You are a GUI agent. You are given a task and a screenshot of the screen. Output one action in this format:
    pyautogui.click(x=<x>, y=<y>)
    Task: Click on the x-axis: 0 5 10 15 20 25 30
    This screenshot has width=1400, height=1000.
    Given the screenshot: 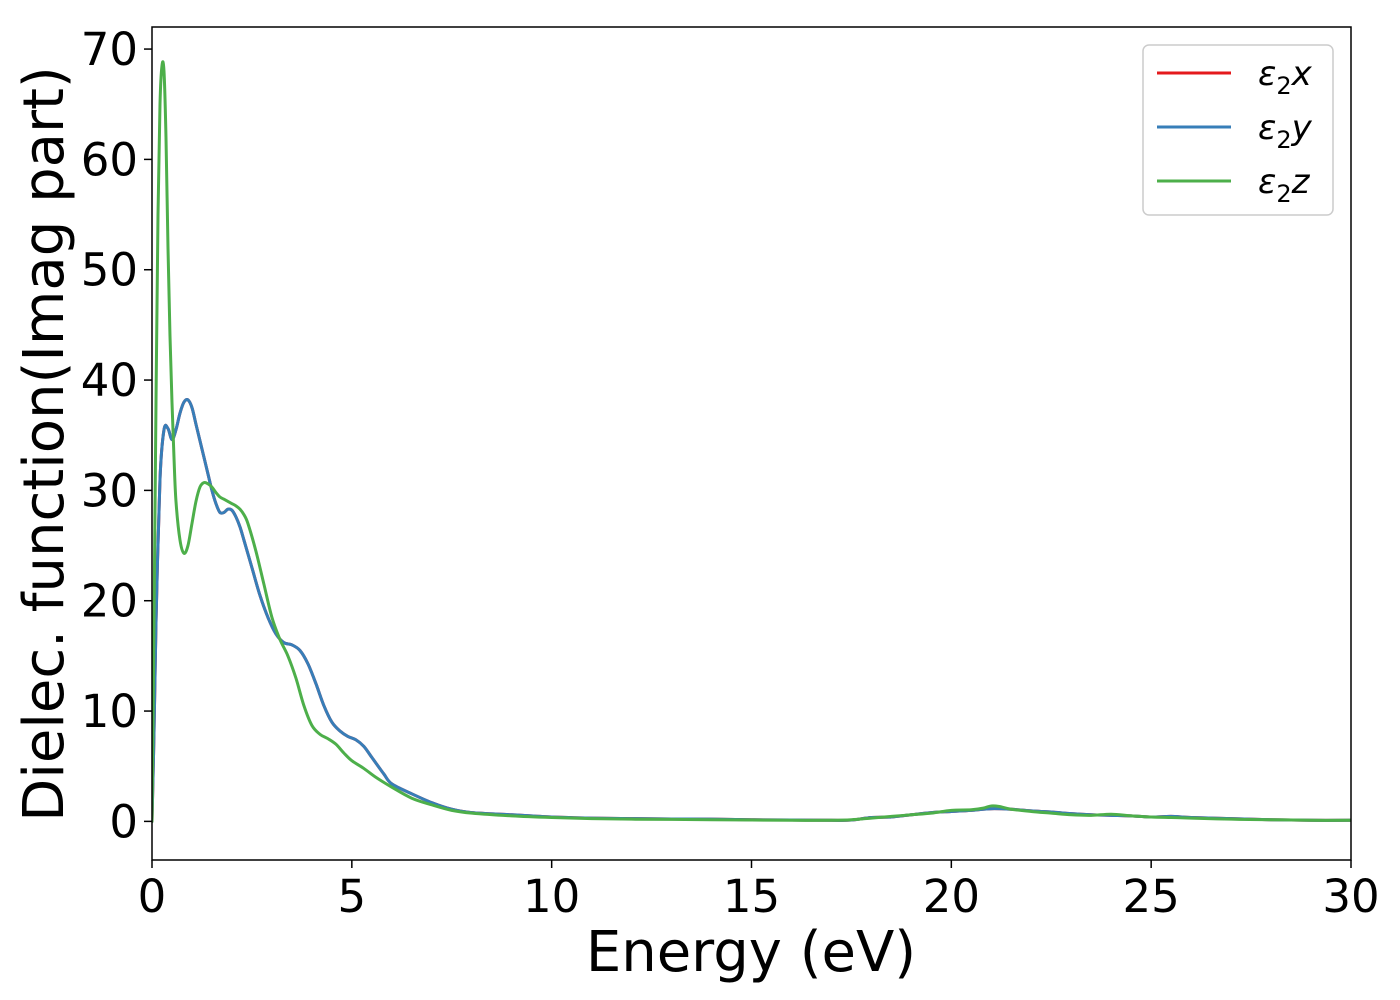 What is the action you would take?
    pyautogui.click(x=759, y=891)
    